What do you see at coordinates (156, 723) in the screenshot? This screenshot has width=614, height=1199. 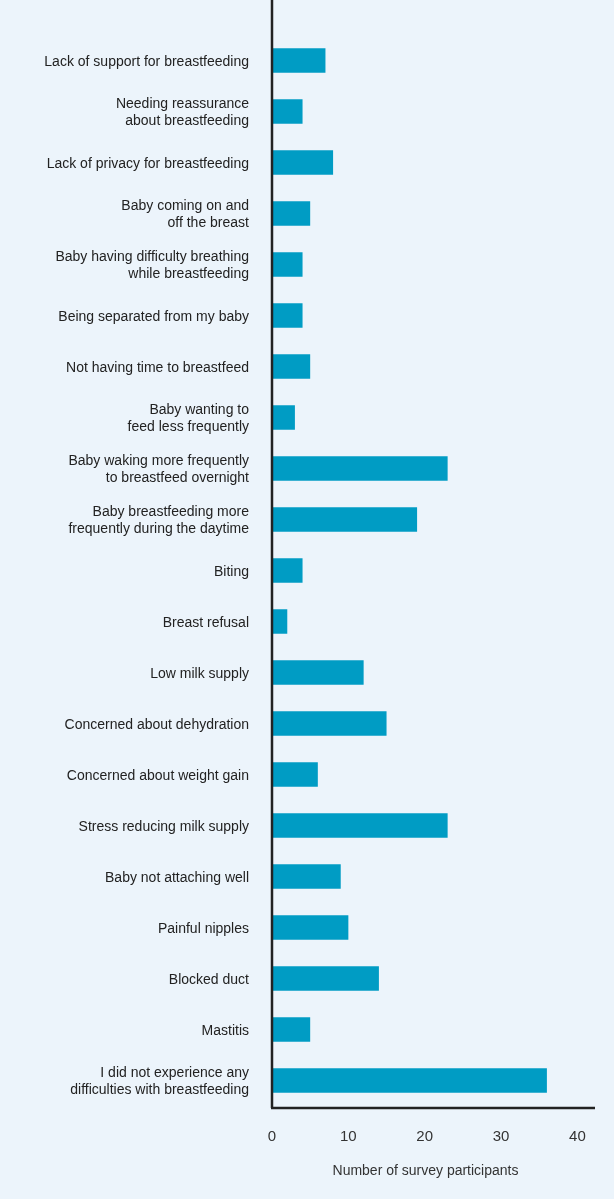 I see `y-tick-label: Concerned about dehydration` at bounding box center [156, 723].